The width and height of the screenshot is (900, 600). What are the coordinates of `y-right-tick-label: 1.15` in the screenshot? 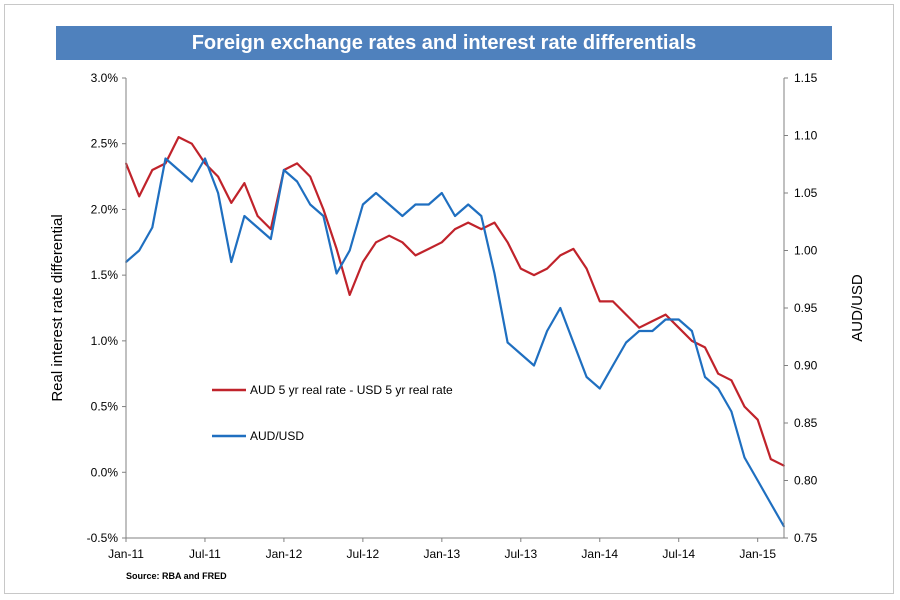 It's located at (806, 78).